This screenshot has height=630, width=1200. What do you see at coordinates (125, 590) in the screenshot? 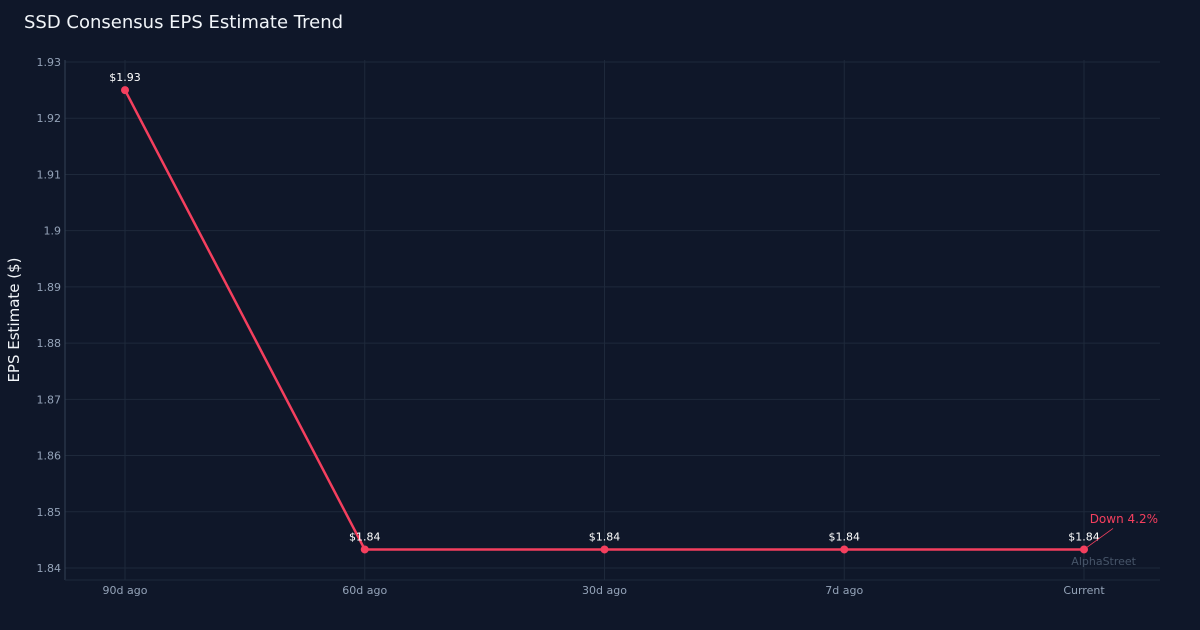
I see `x-tick-label: 90d ago` at bounding box center [125, 590].